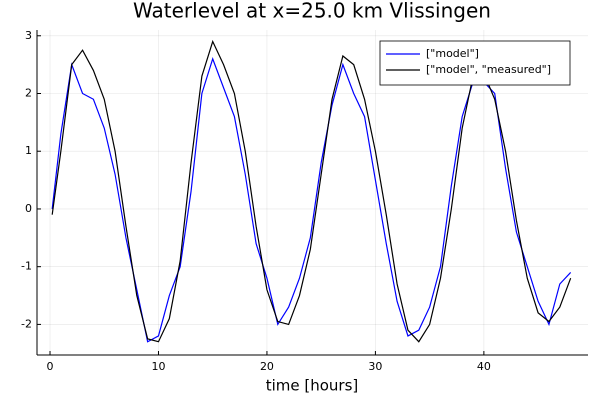 The height and width of the screenshot is (400, 600). I want to click on x-tick-label: 0, so click(50, 366).